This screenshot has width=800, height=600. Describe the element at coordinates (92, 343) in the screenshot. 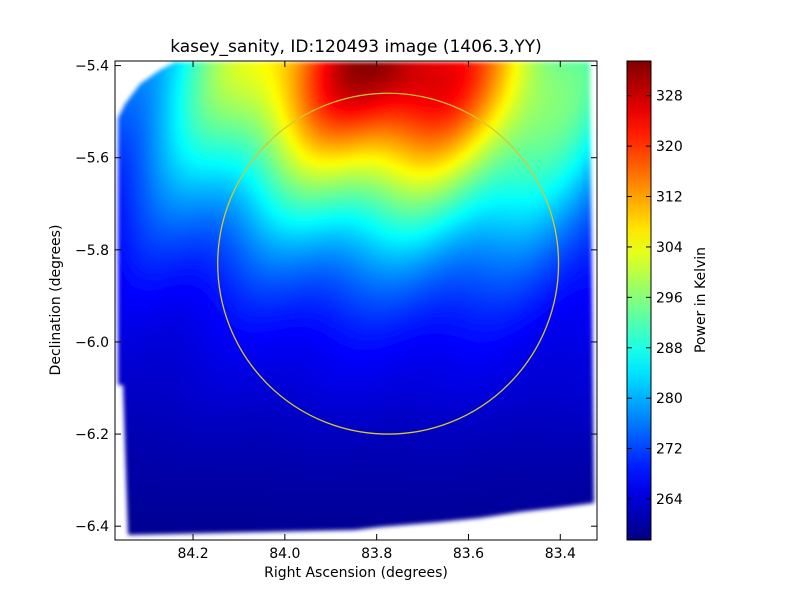

I see `y-tick-label-3: −6.0` at that location.